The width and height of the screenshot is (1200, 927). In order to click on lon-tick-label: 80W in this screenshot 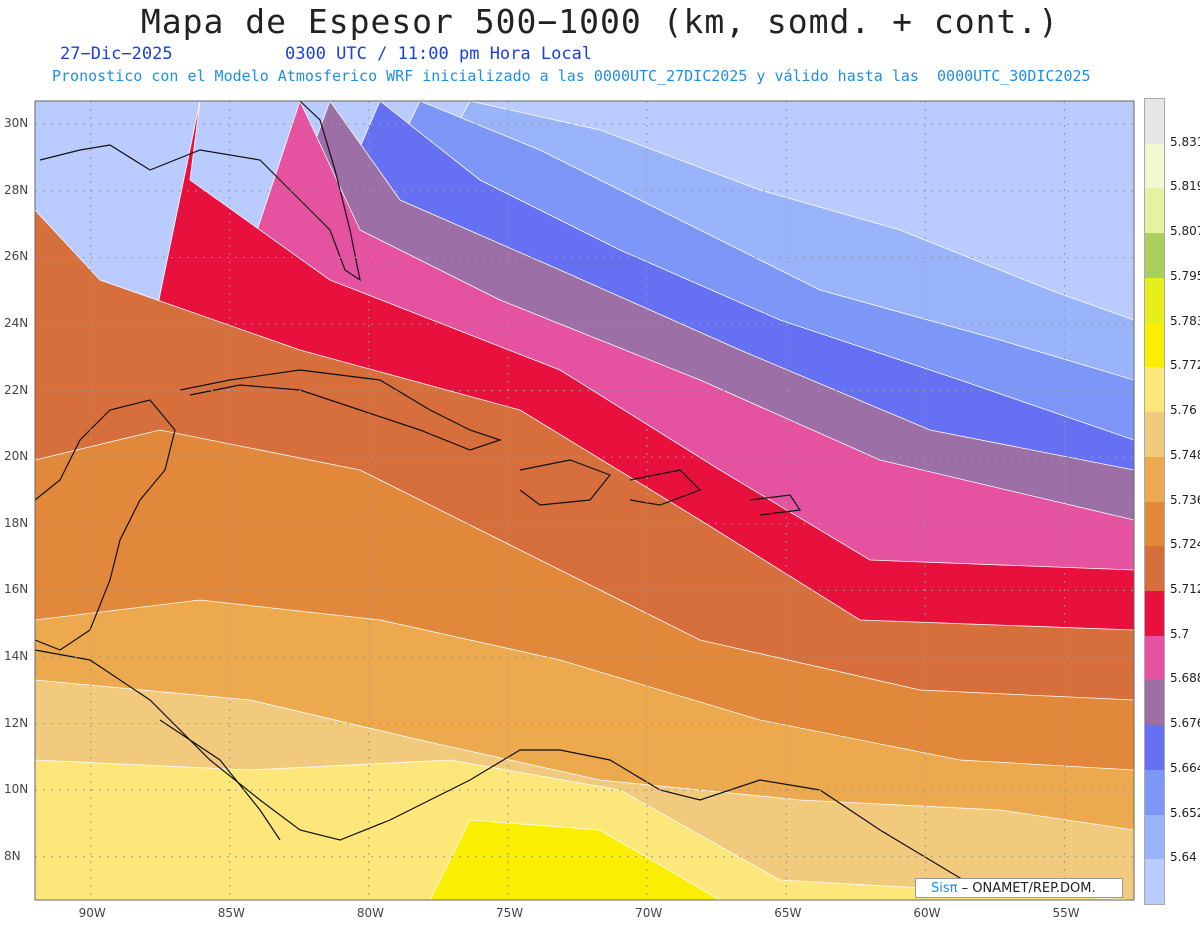, I will do `click(370, 913)`.